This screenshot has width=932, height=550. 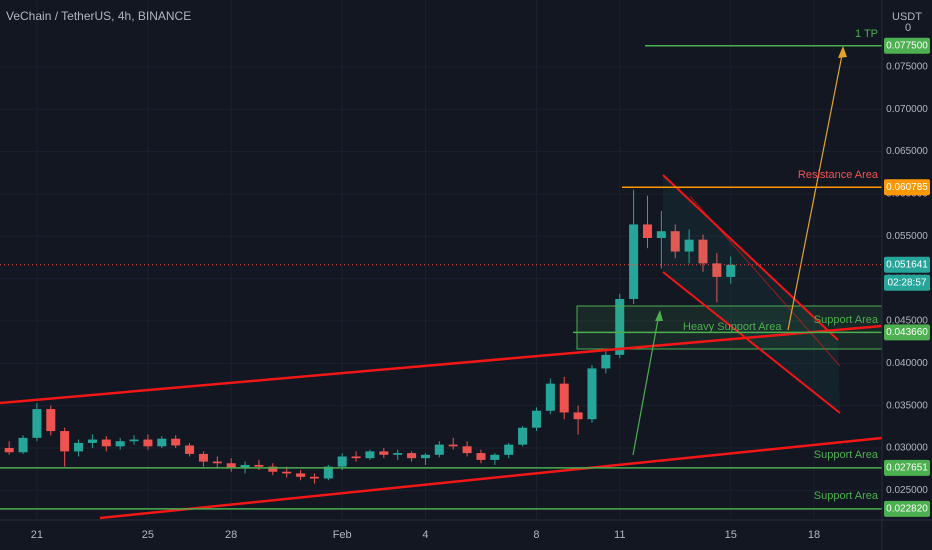 I want to click on price-label: 0.022820, so click(x=907, y=508).